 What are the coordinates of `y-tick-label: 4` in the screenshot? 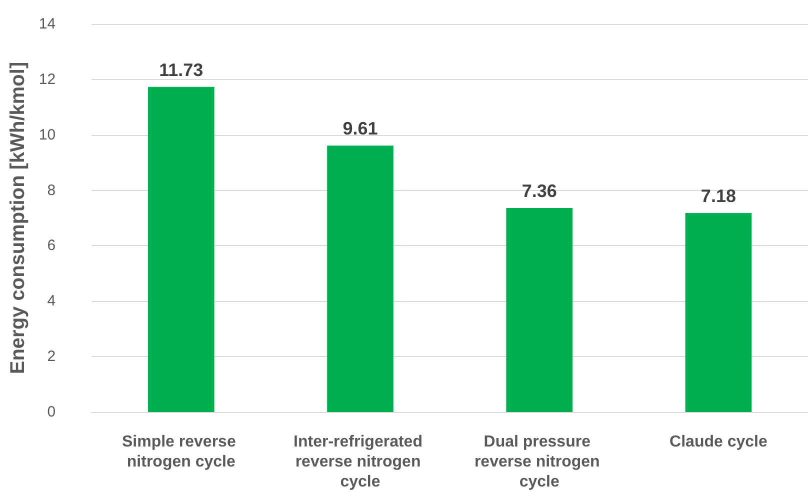 It's located at (51, 301).